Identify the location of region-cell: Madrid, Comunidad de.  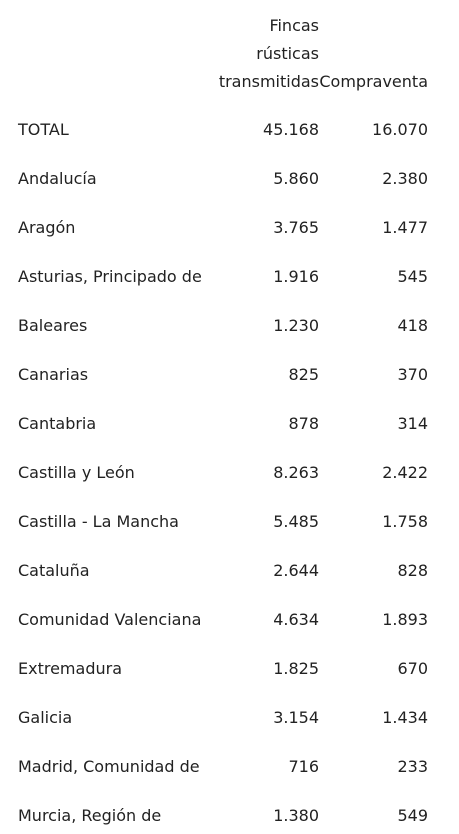
(109, 766).